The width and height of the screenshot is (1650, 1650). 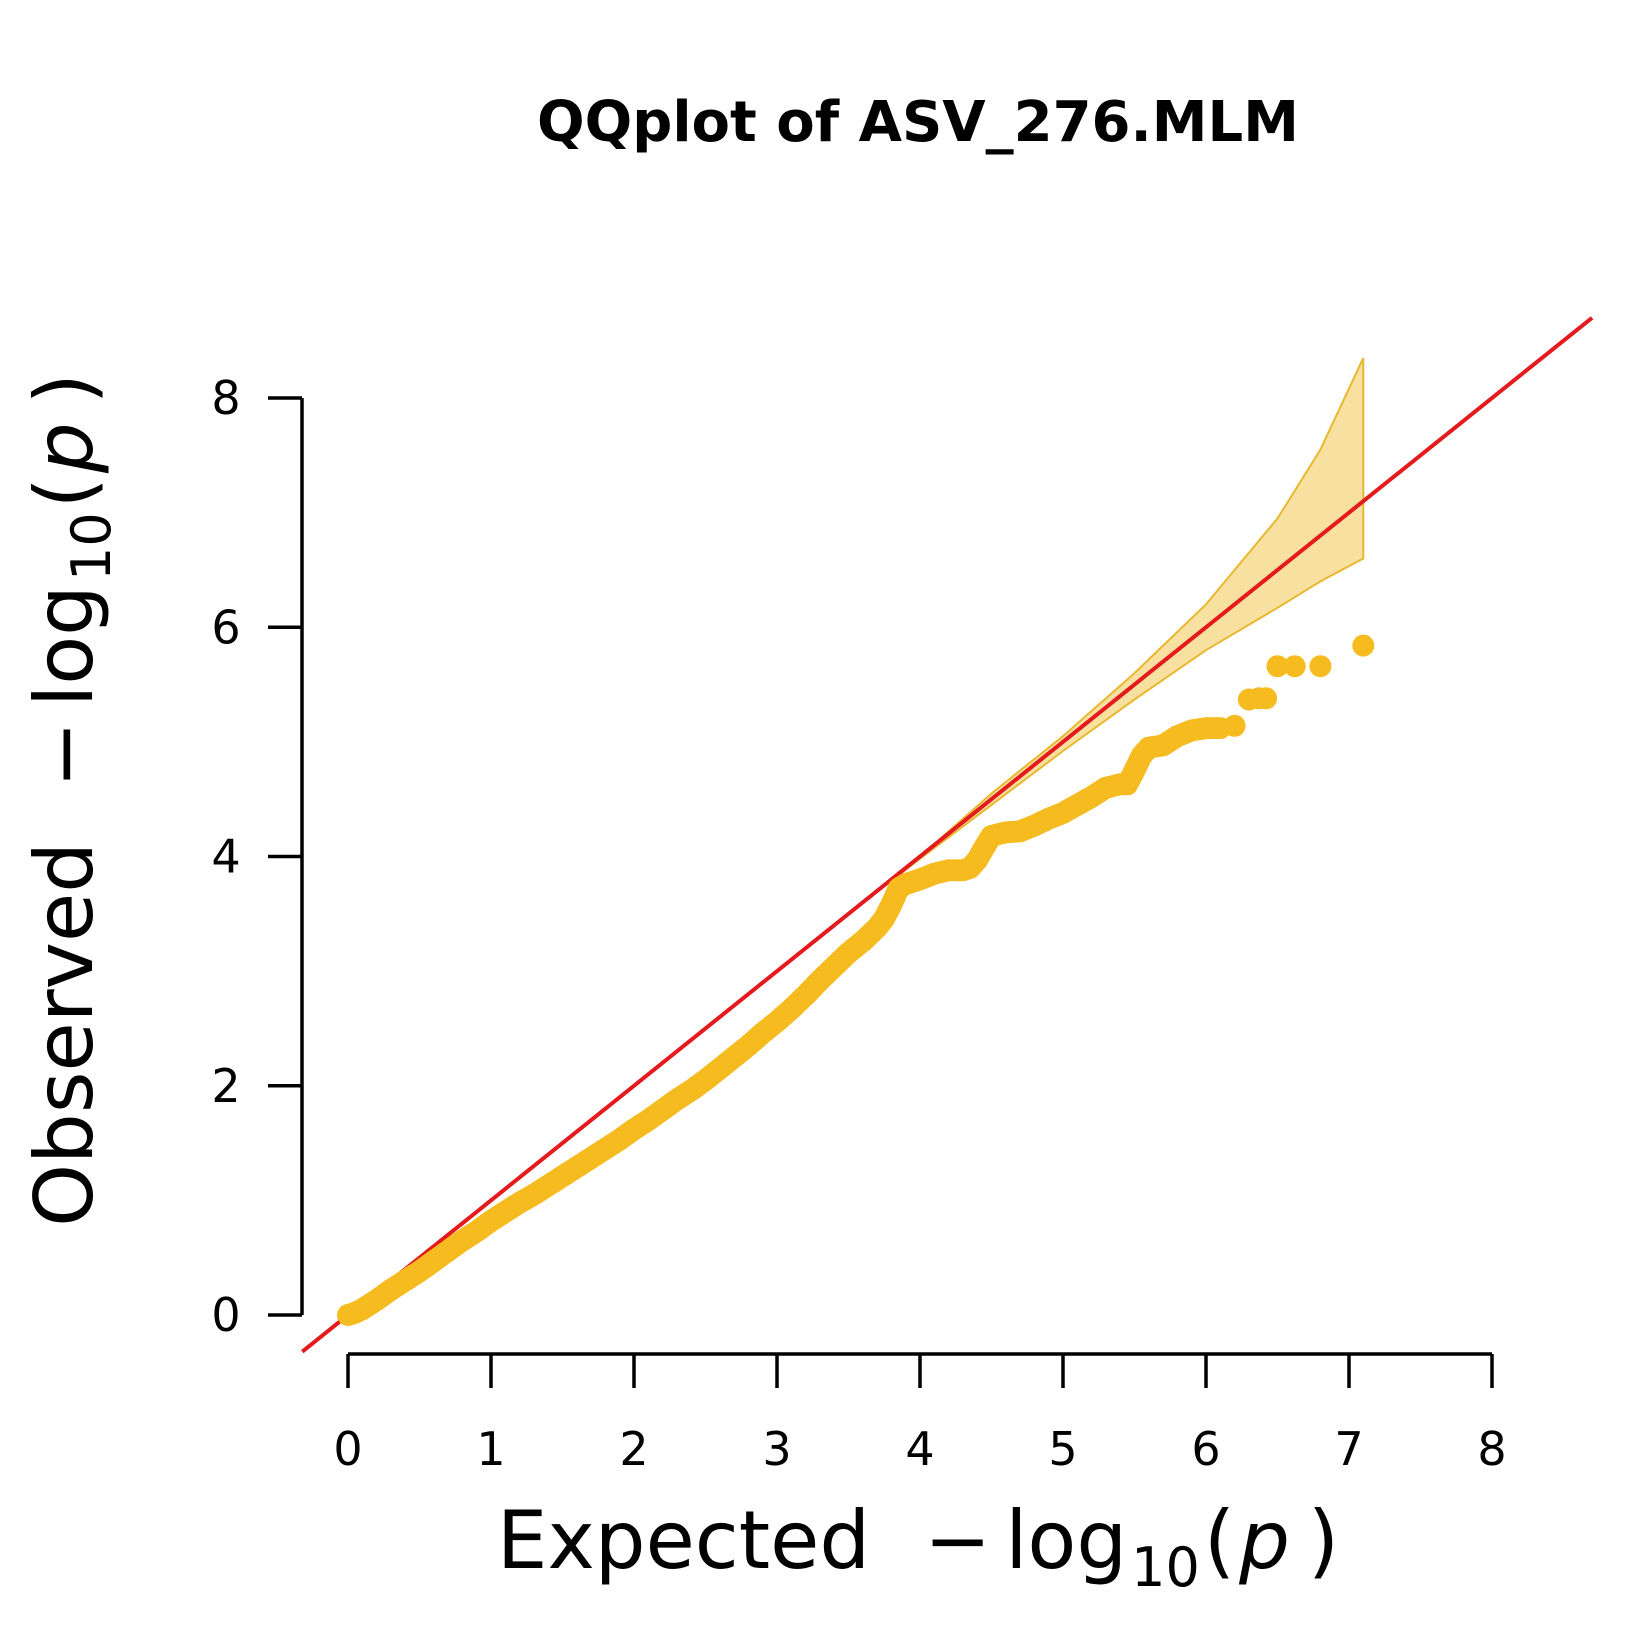 What do you see at coordinates (1219, 1540) in the screenshot?
I see `x-axis-label-open-paren: (` at bounding box center [1219, 1540].